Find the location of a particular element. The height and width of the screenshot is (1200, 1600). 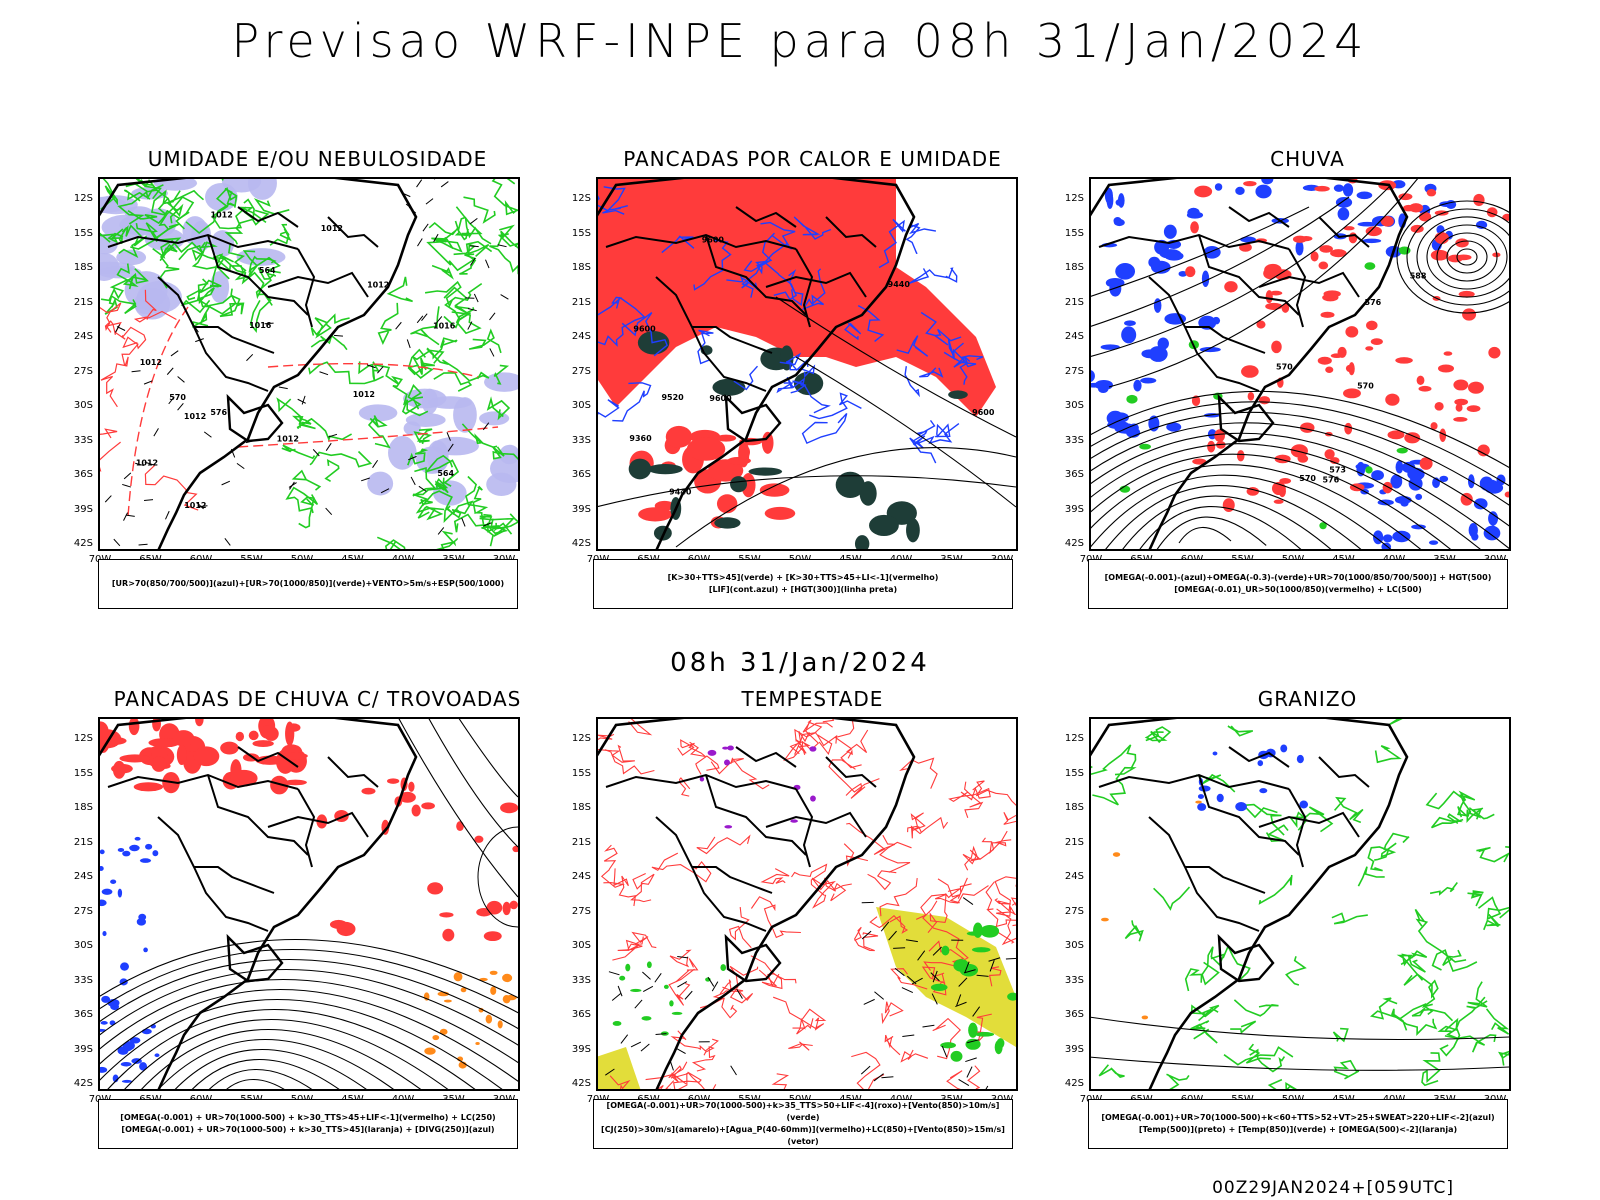

latitude-tick-label: 18S is located at coordinates (581, 807).